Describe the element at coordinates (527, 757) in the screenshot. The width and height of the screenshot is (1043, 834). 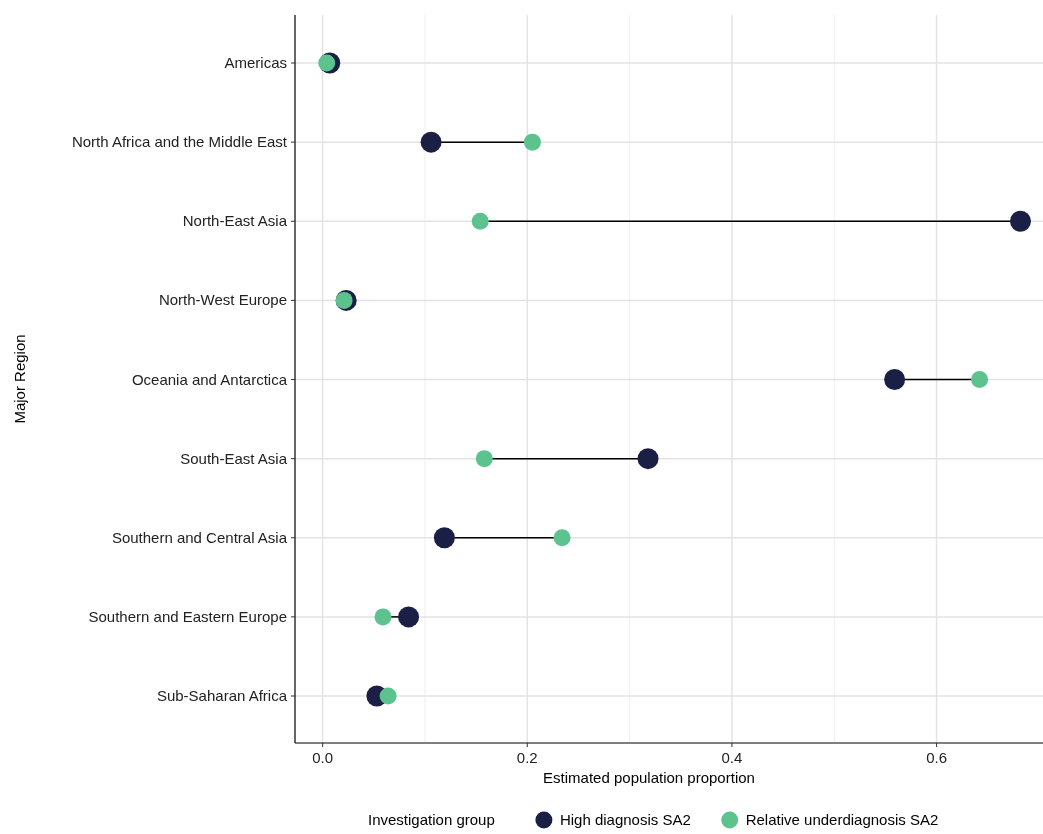
I see `x-tick-label: 0.2` at that location.